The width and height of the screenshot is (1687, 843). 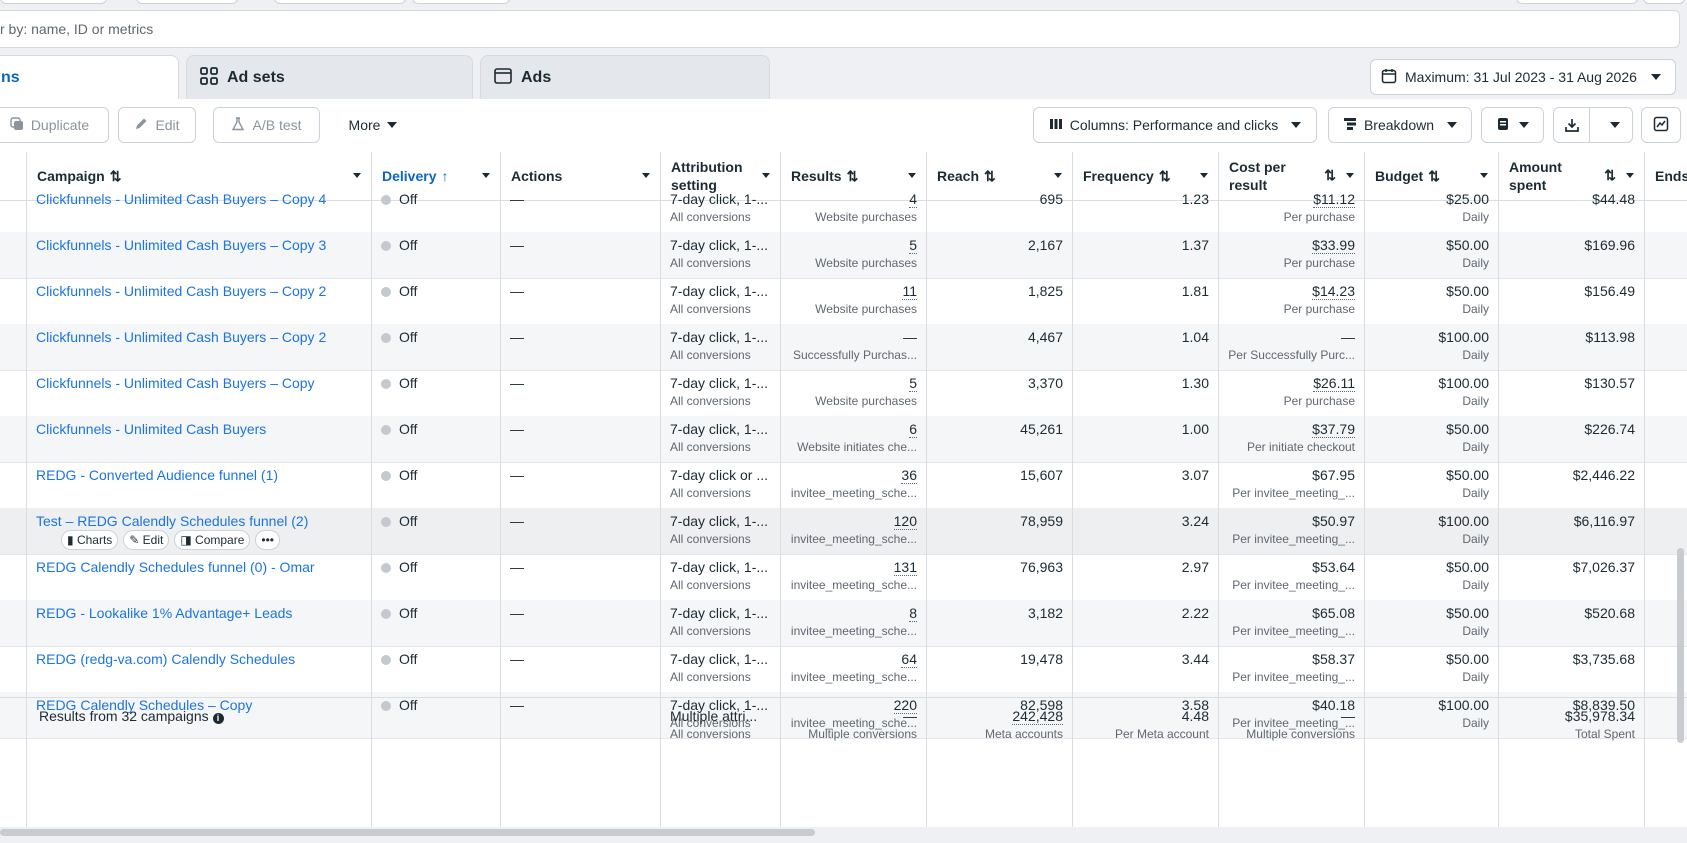 What do you see at coordinates (581, 176) in the screenshot?
I see `column-header-actions: Actions` at bounding box center [581, 176].